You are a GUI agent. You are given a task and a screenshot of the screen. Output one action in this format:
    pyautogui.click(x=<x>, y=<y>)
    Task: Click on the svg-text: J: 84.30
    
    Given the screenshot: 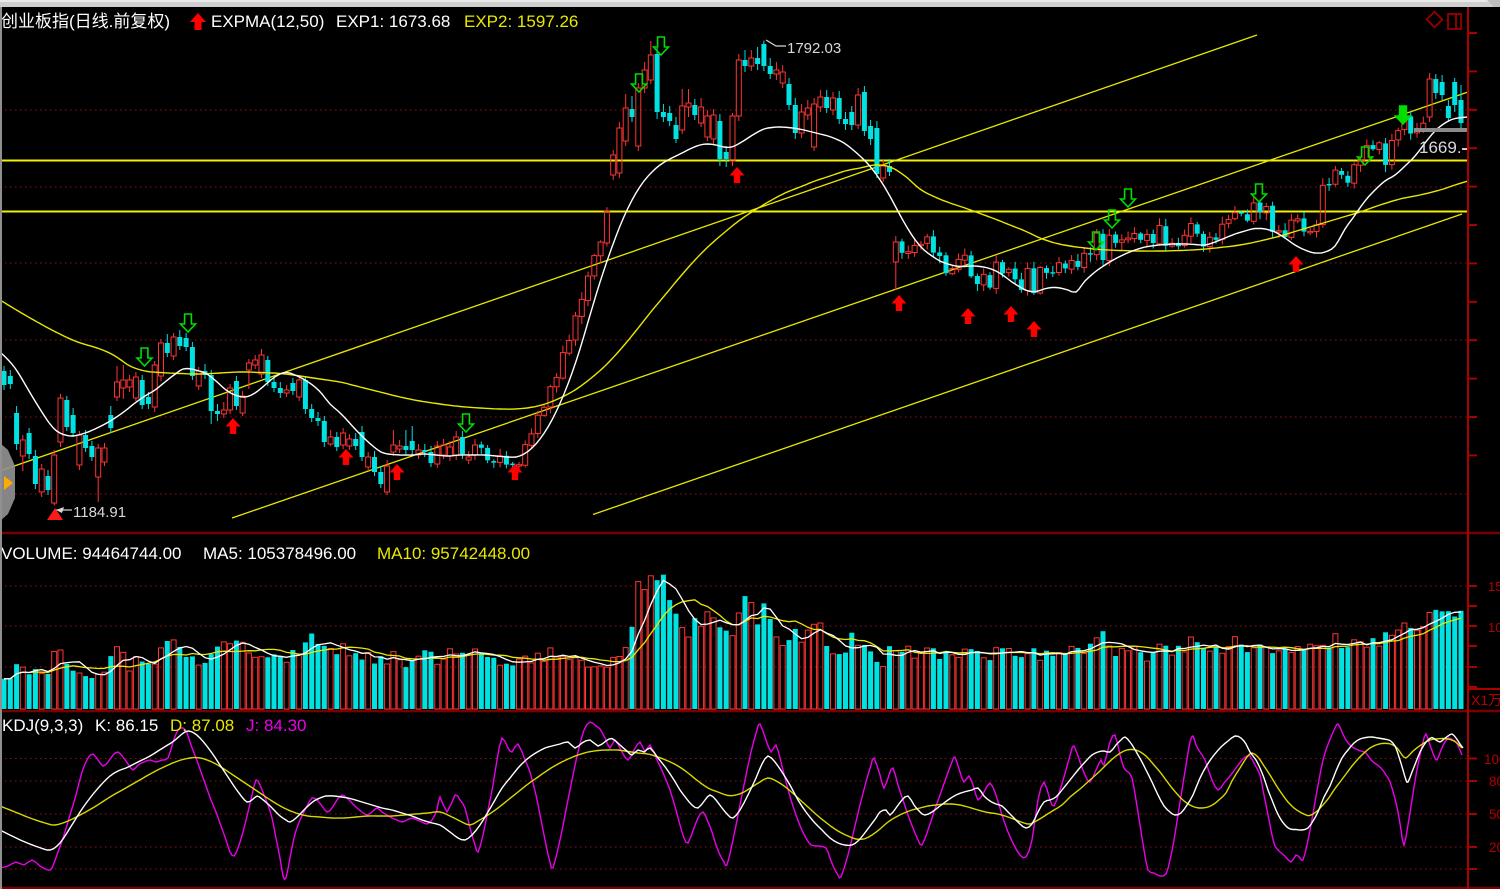 What is the action you would take?
    pyautogui.click(x=276, y=725)
    